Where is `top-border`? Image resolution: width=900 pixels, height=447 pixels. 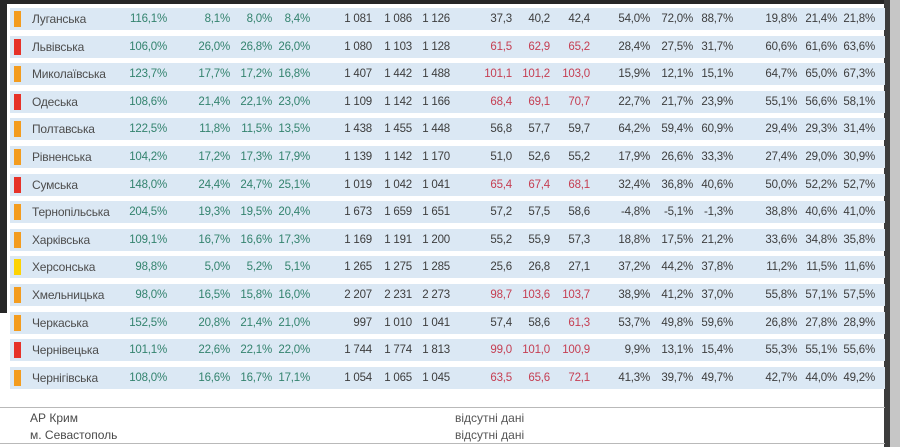
top-border is located at coordinates (445, 2).